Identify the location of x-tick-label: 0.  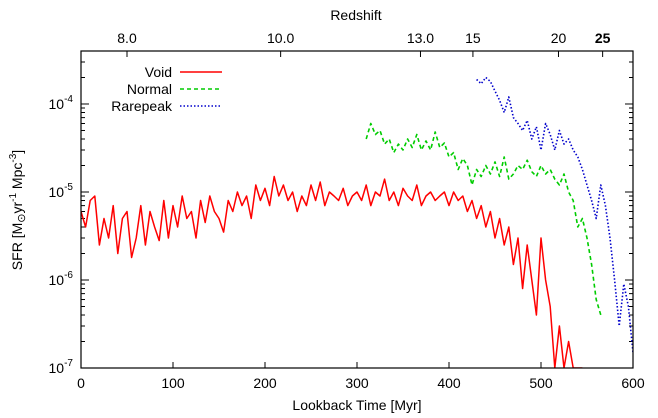
(81, 383).